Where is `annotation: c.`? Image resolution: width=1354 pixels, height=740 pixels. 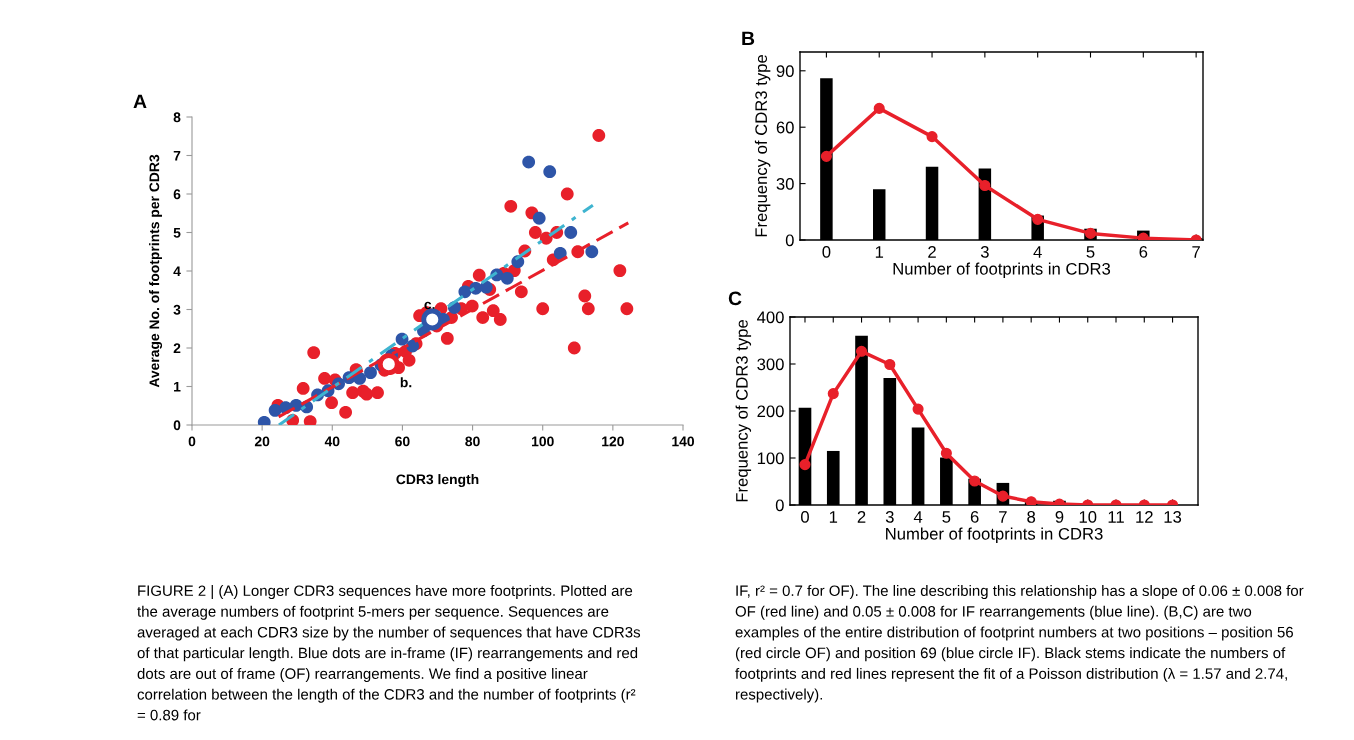 annotation: c. is located at coordinates (429, 305).